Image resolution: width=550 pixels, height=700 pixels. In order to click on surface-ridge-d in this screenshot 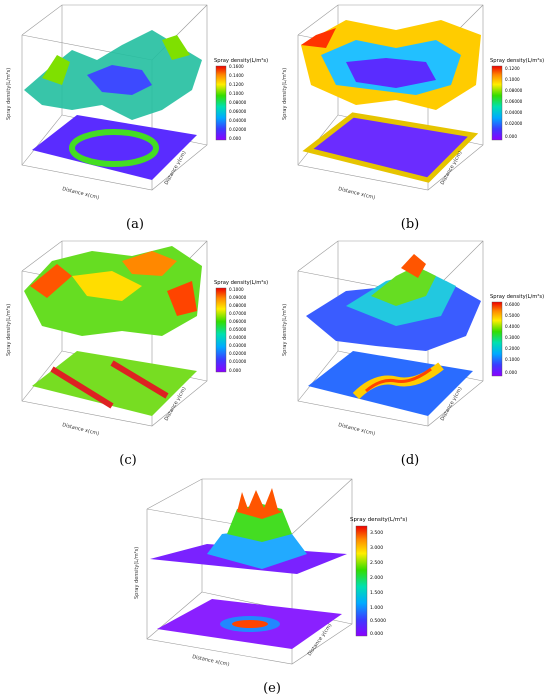, I will do `click(403, 286)`.